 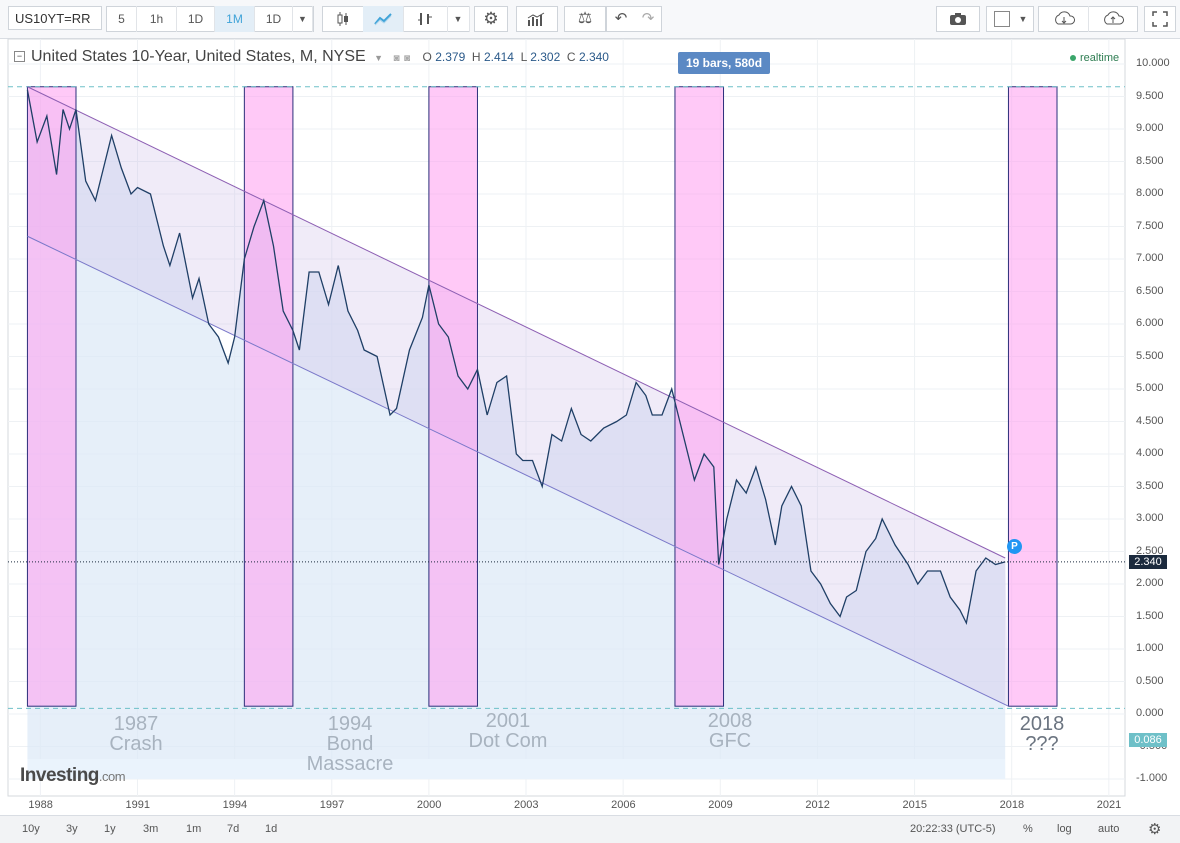 What do you see at coordinates (1150, 420) in the screenshot?
I see `y-tick-label: 4.500` at bounding box center [1150, 420].